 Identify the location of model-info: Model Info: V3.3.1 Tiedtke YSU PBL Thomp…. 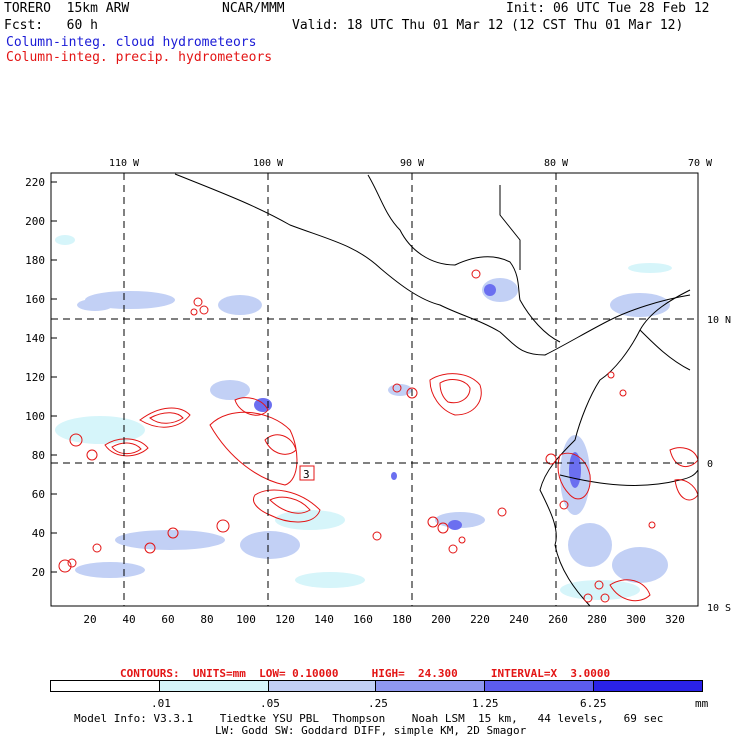
(369, 718).